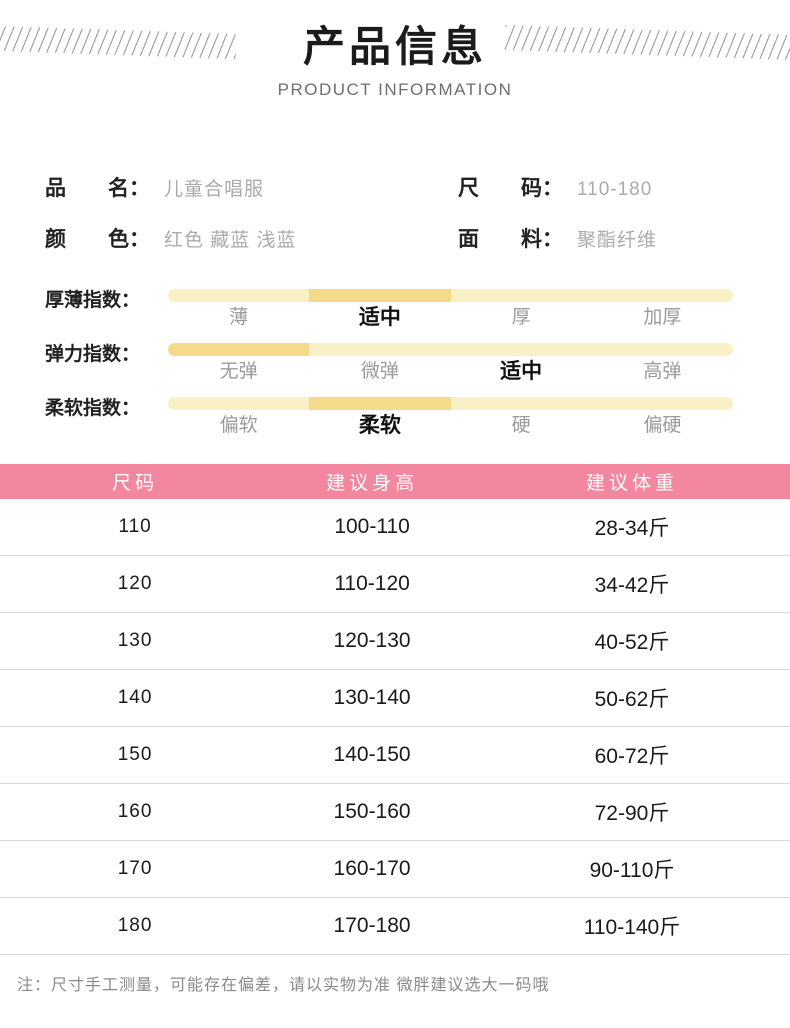 The width and height of the screenshot is (790, 1028). Describe the element at coordinates (372, 755) in the screenshot. I see `cell-height: 140-150` at that location.